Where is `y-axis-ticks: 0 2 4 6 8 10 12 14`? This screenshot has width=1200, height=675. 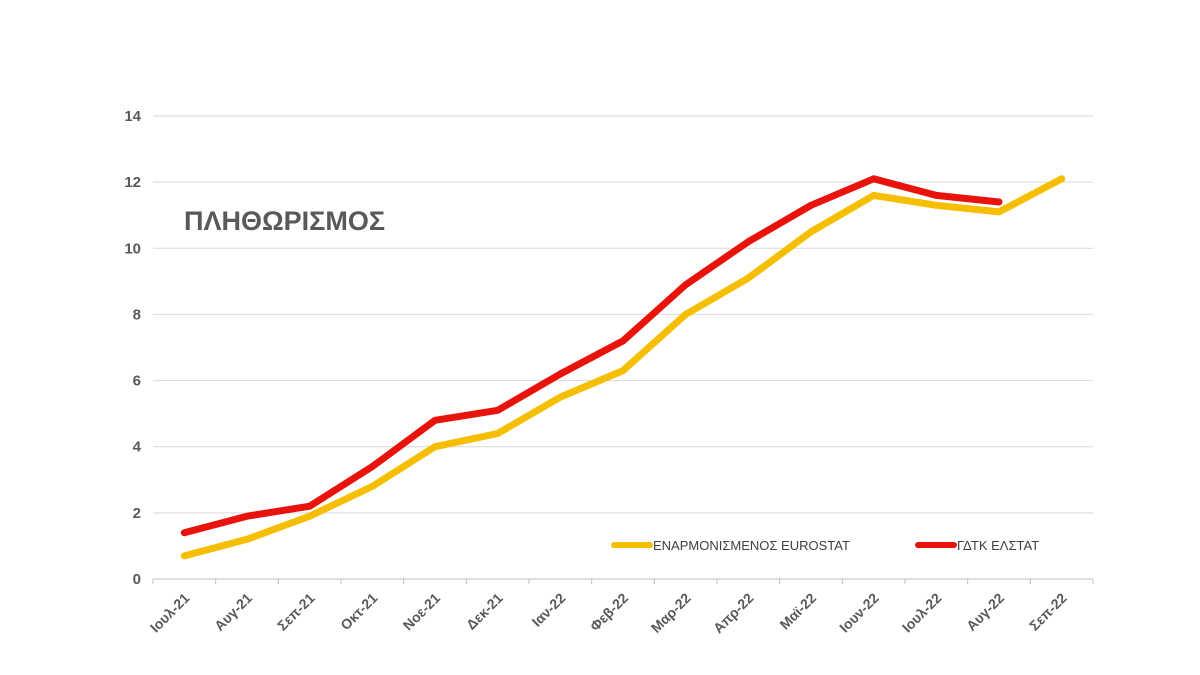 y-axis-ticks: 0 2 4 6 8 10 12 14 is located at coordinates (132, 348).